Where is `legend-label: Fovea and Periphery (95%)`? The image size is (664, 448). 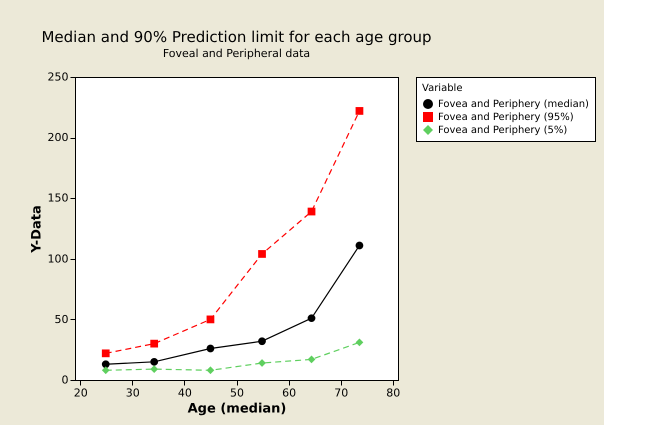
legend-label: Fovea and Periphery (95%) is located at coordinates (506, 117).